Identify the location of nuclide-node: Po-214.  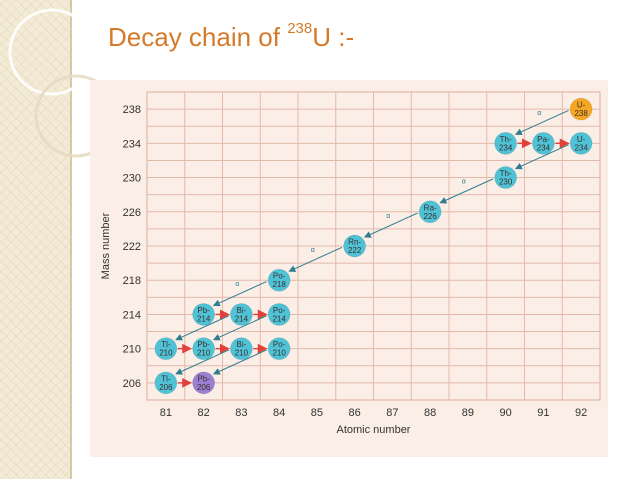
(279, 314).